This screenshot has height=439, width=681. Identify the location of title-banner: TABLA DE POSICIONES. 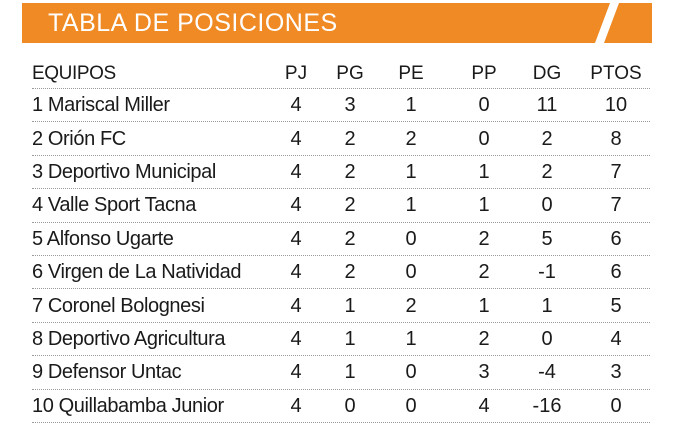
(337, 23).